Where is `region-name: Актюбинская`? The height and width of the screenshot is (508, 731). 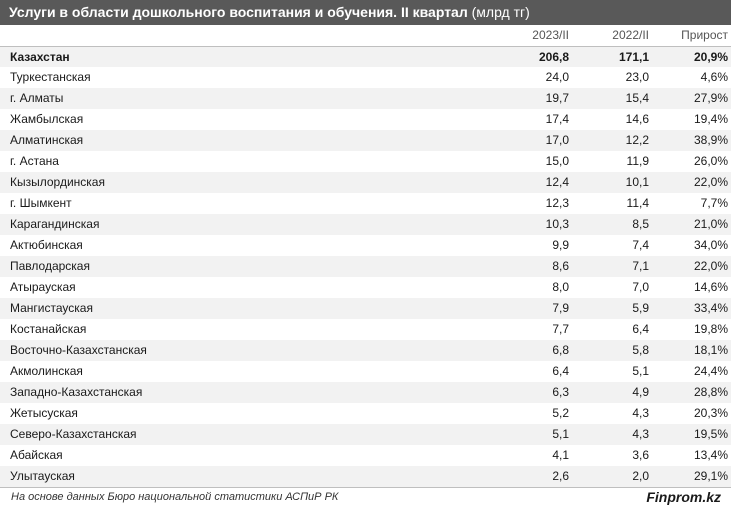 region-name: Актюбинская is located at coordinates (46, 245).